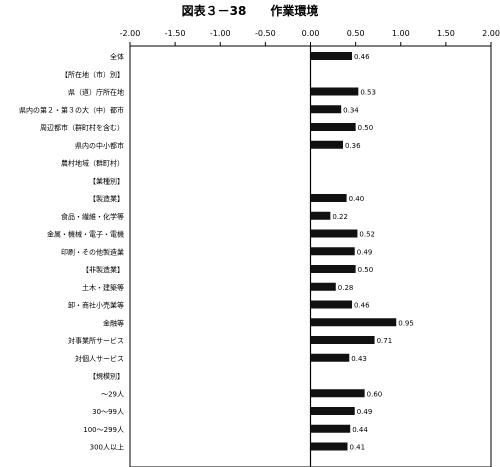 This screenshot has width=500, height=467. Describe the element at coordinates (340, 217) in the screenshot. I see `bar-value-label: 0.22` at that location.